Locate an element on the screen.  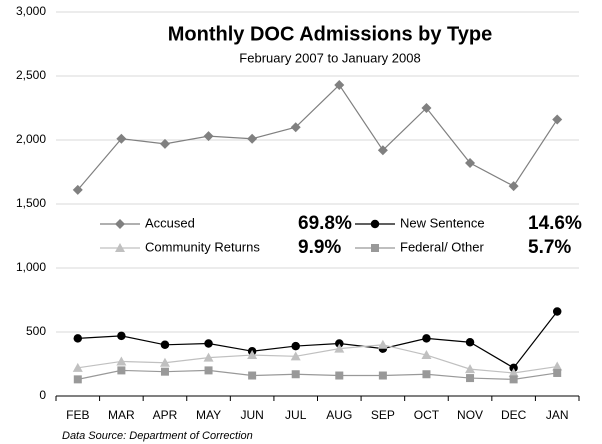
x-tick-label: JUL is located at coordinates (296, 415).